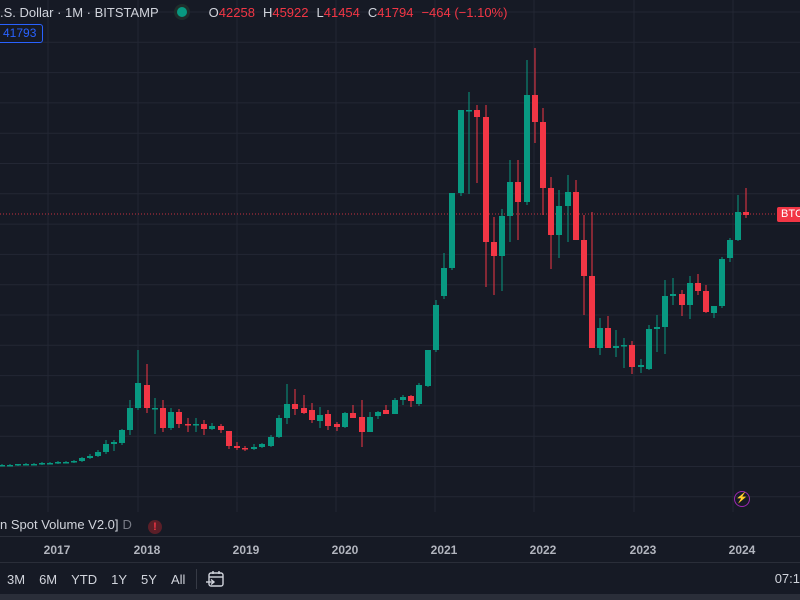 The width and height of the screenshot is (800, 600). Describe the element at coordinates (149, 579) in the screenshot. I see `range-5y-button: 5Y` at that location.